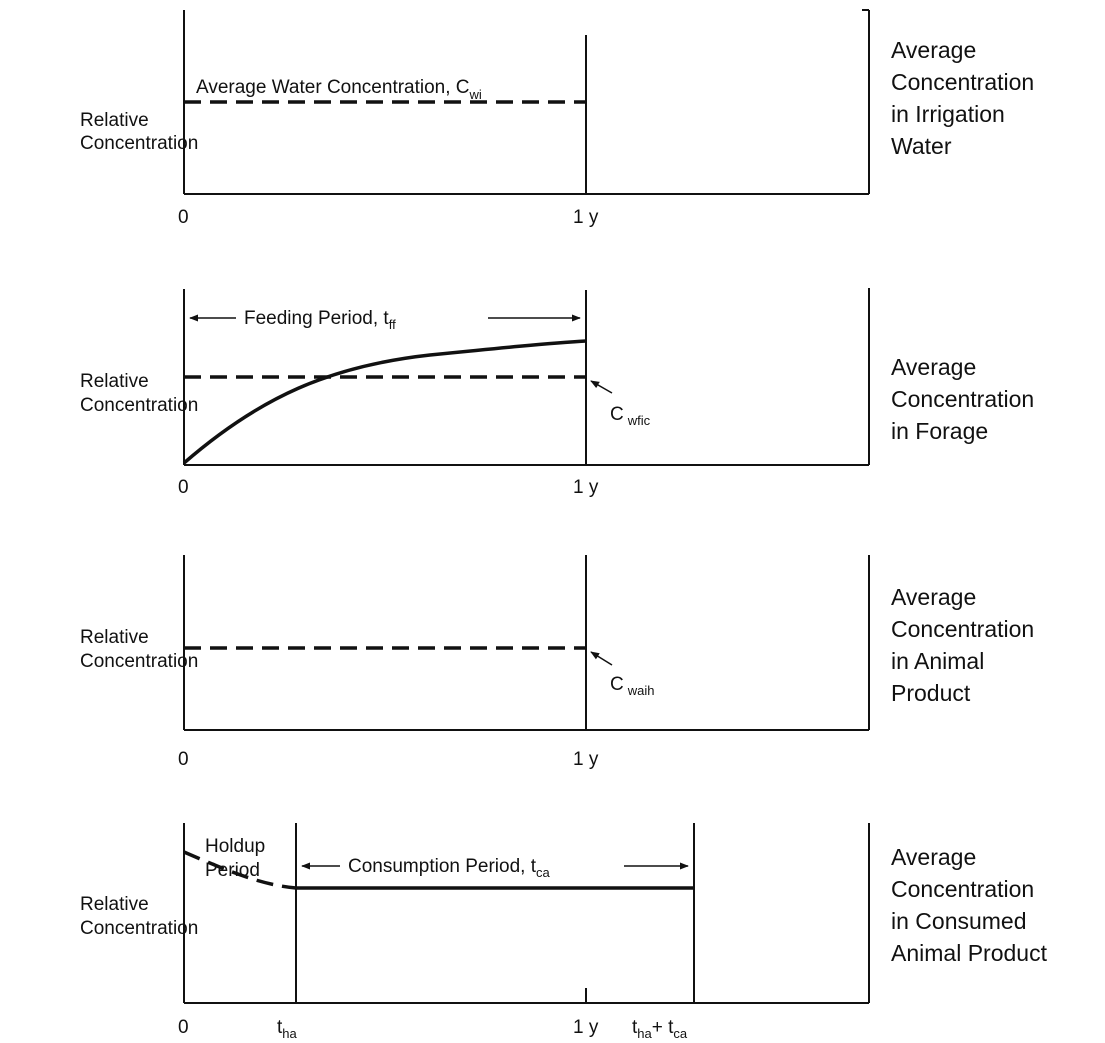 This screenshot has width=1105, height=1043. What do you see at coordinates (969, 953) in the screenshot?
I see `panel-title-line-4: Animal Product` at bounding box center [969, 953].